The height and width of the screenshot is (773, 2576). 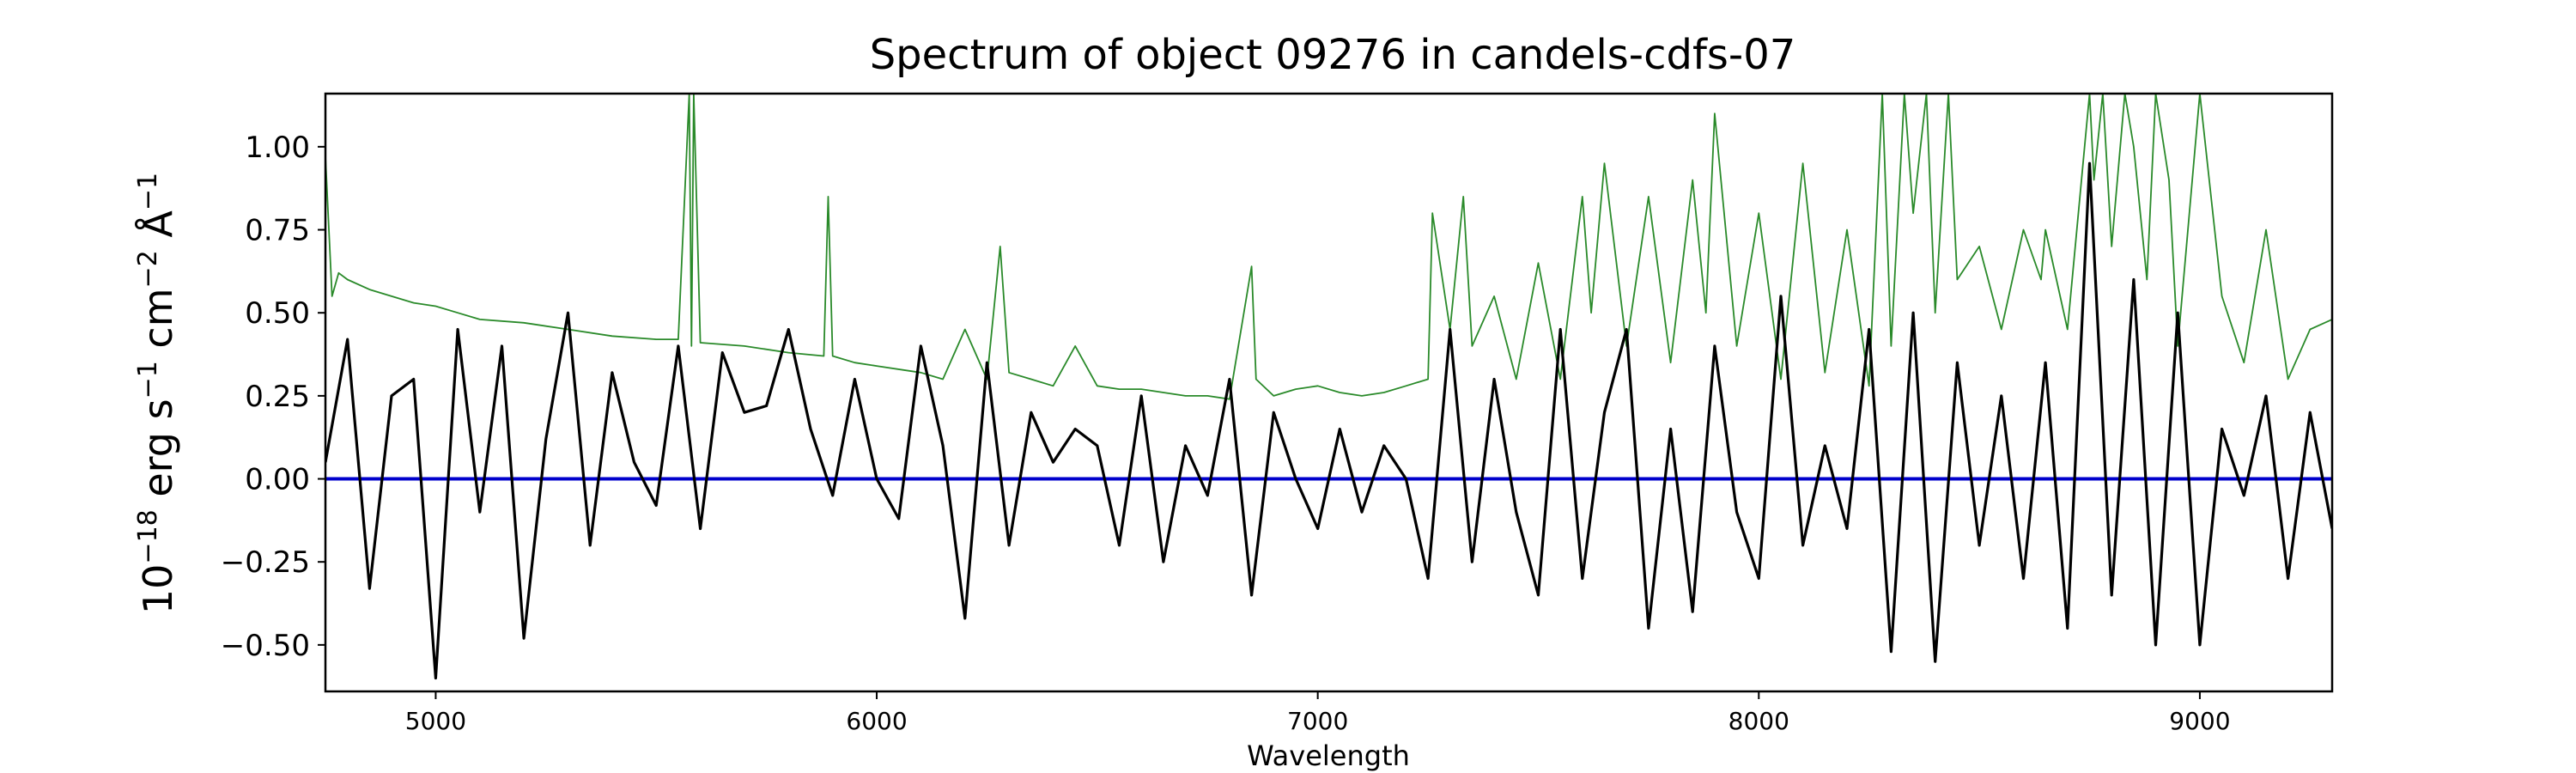 What do you see at coordinates (158, 324) in the screenshot?
I see `ylabel-cm: cm` at bounding box center [158, 324].